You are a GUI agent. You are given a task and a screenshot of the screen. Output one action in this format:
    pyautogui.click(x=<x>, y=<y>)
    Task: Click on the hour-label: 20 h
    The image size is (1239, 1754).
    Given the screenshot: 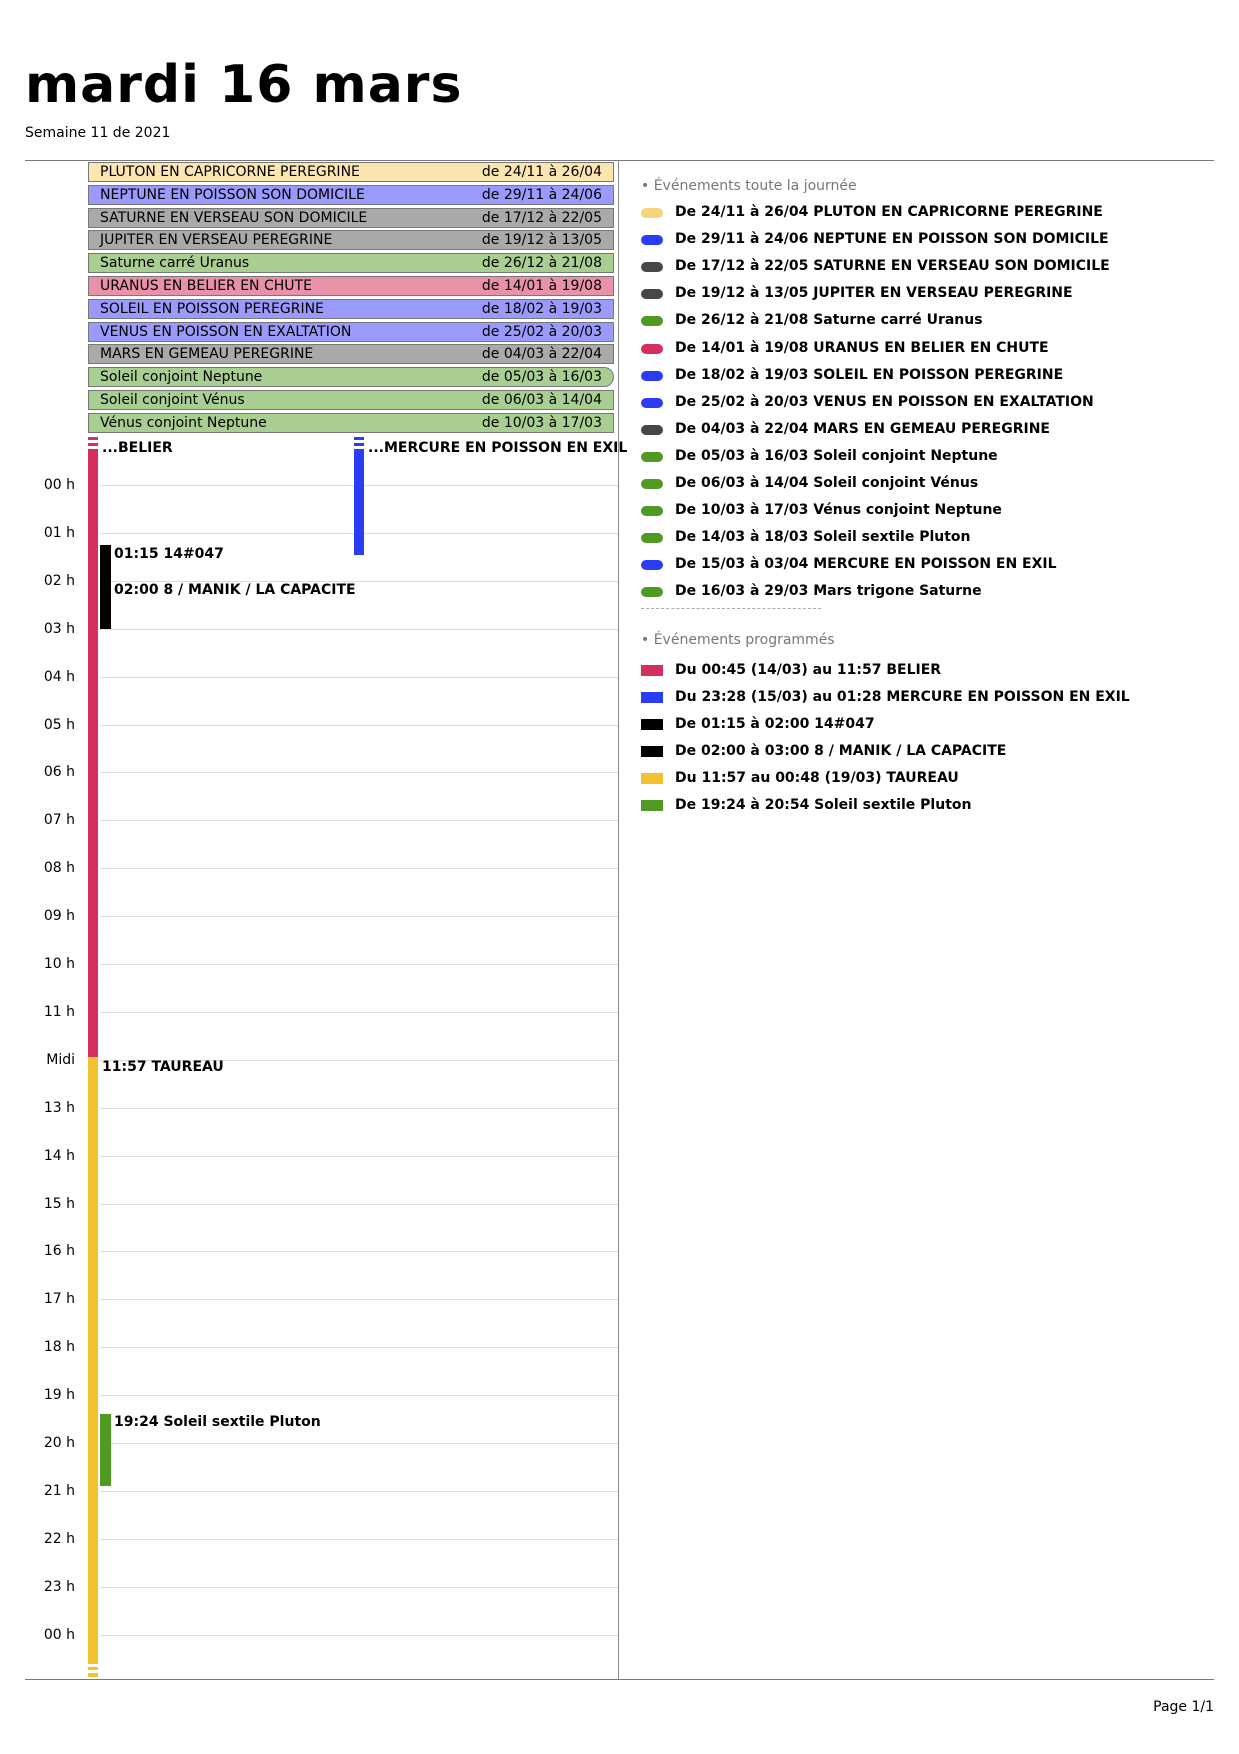 What is the action you would take?
    pyautogui.click(x=59, y=1443)
    